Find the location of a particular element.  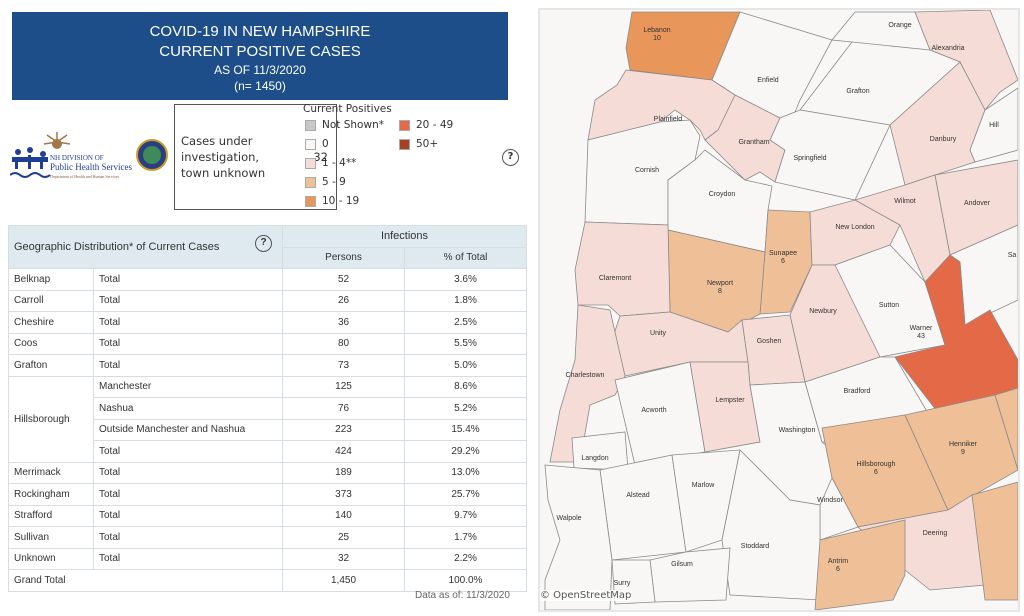

table-row: Unknown Total 32 2.2% is located at coordinates (267, 558).